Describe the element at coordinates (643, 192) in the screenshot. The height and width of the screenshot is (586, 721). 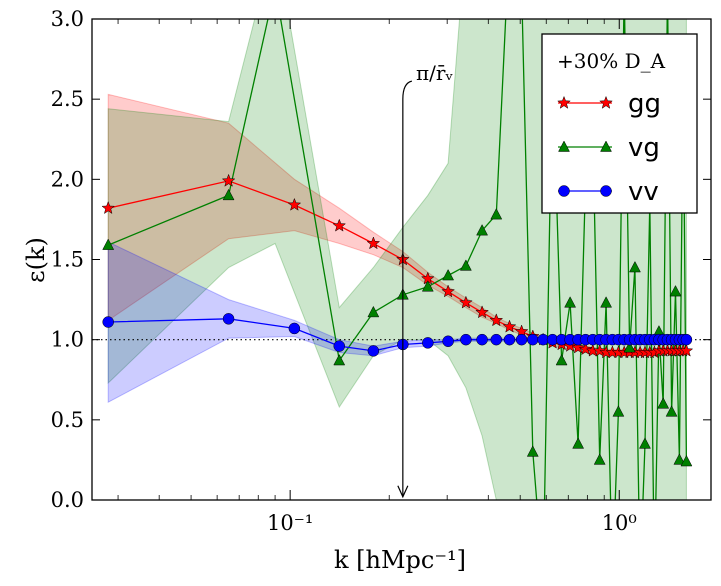
I see `legend-label-vv: vv` at that location.